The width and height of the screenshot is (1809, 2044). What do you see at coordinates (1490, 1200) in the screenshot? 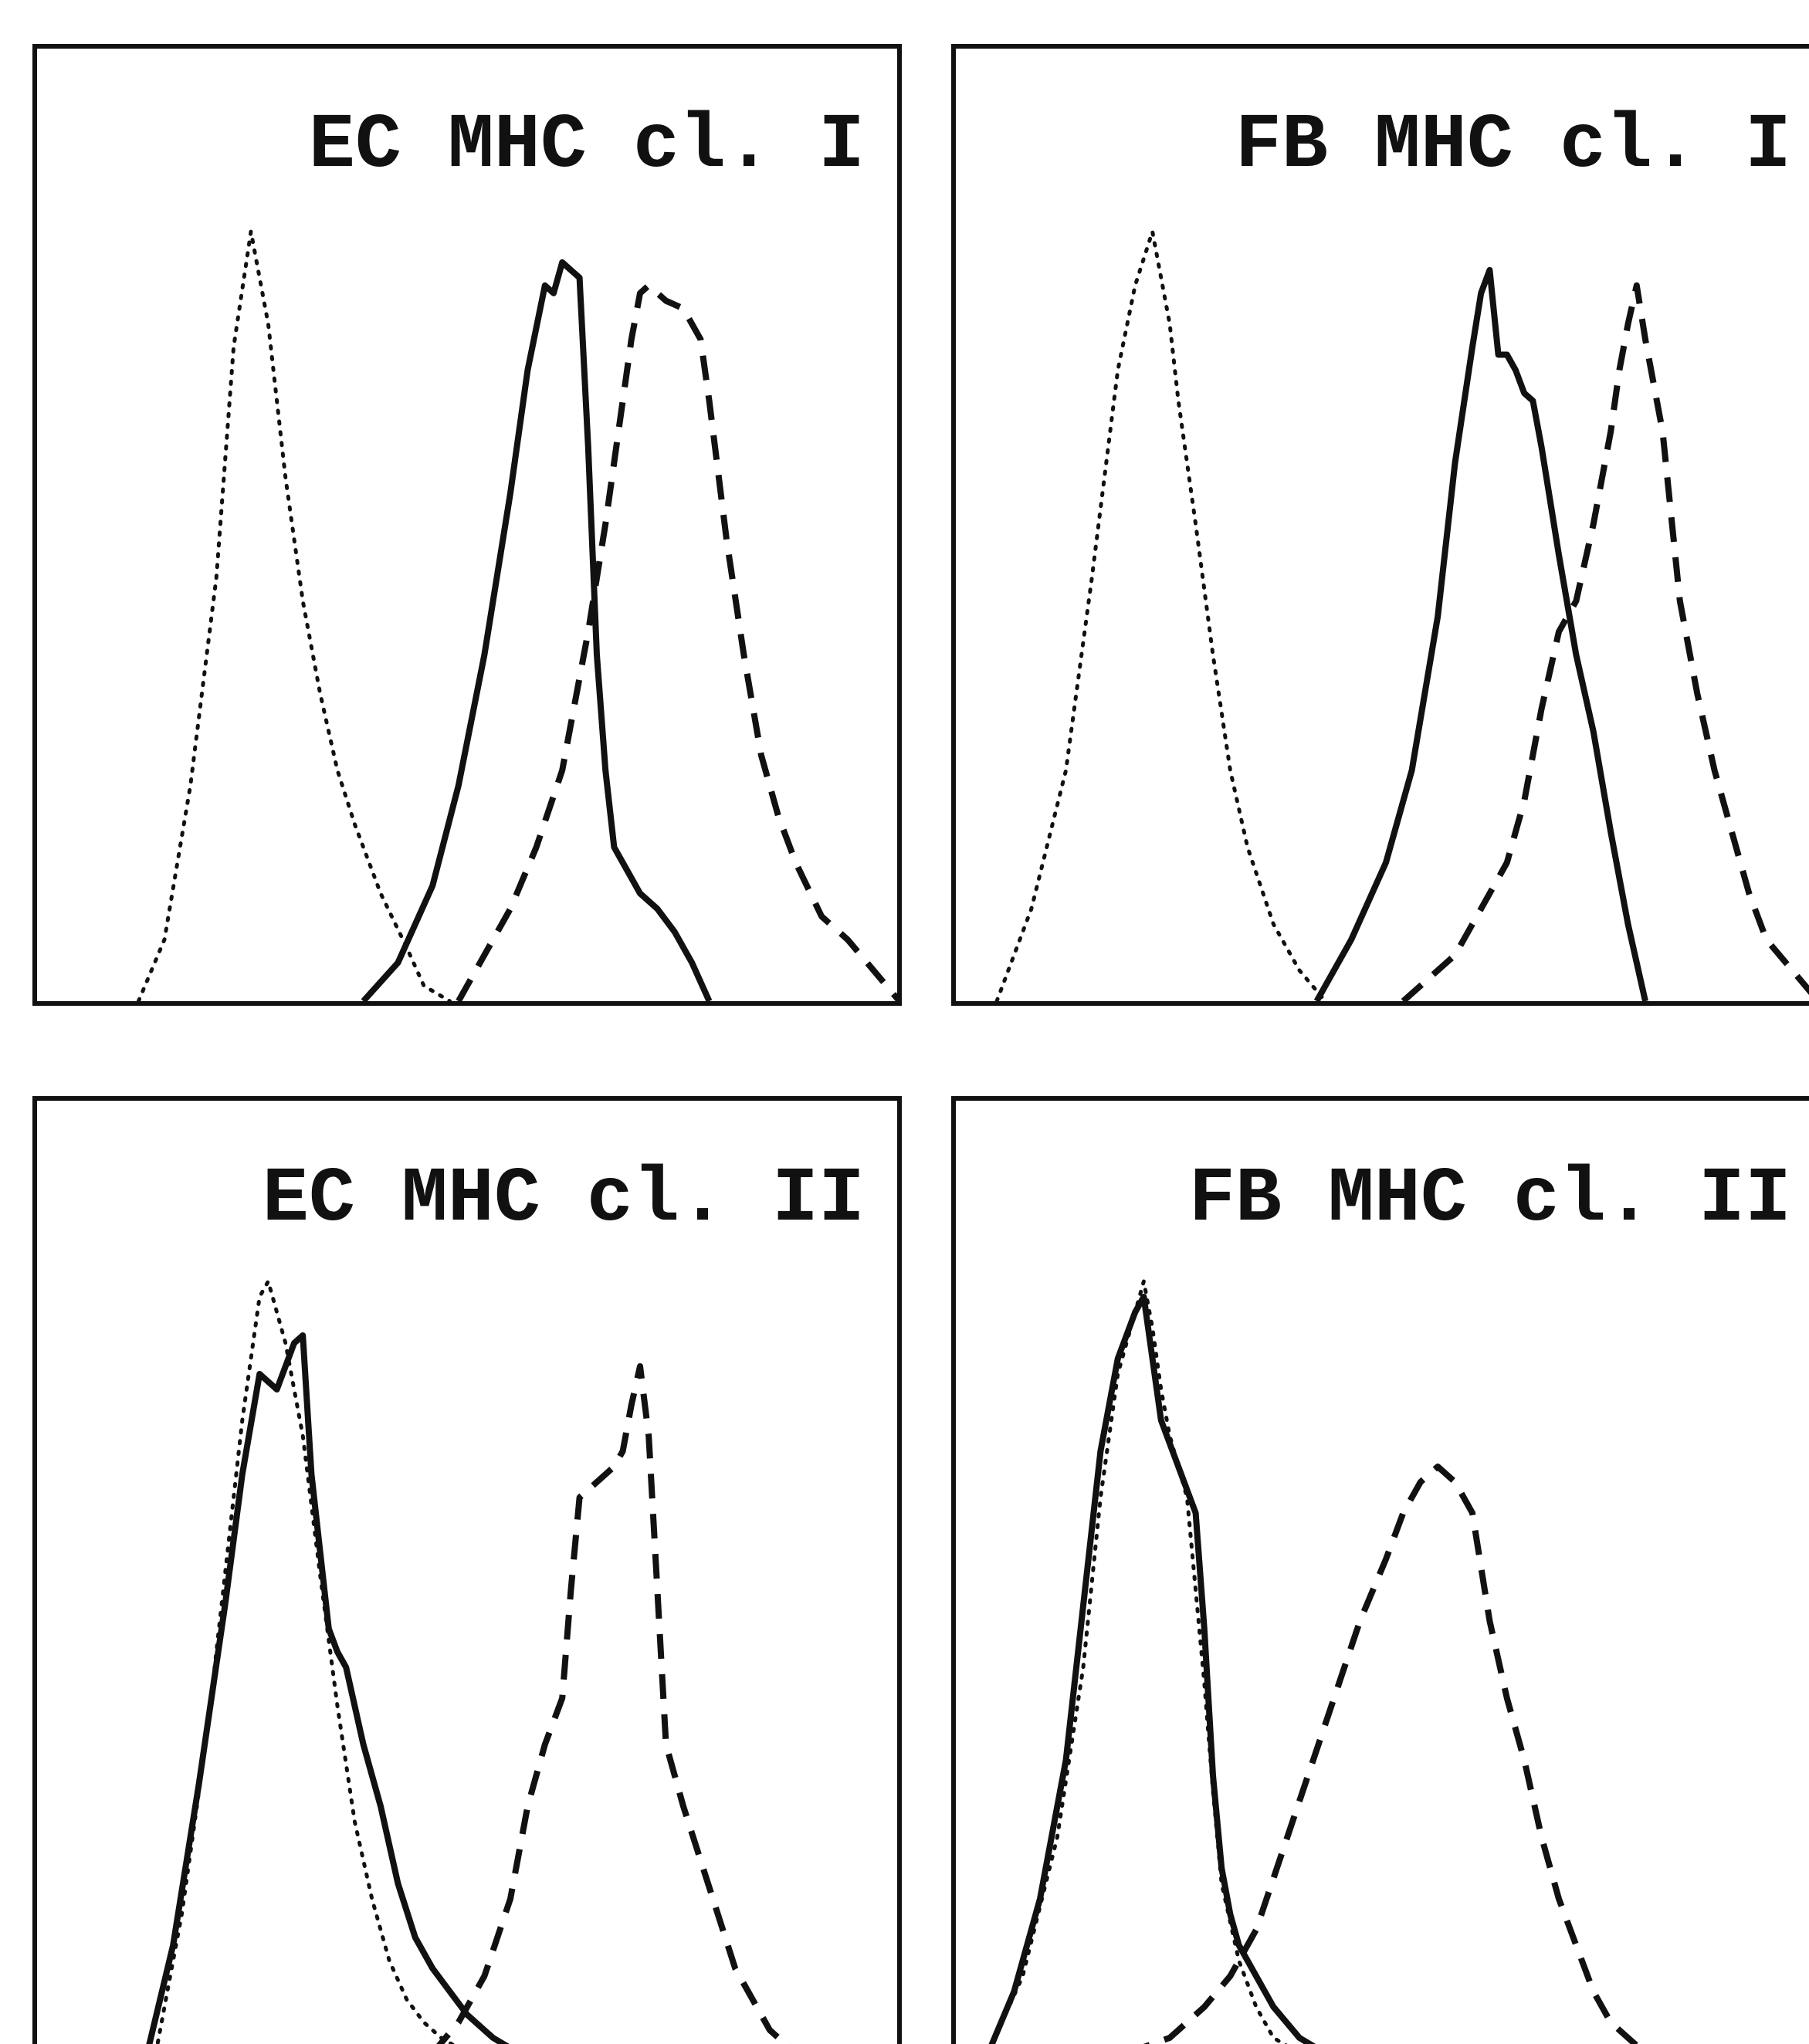
I see `panel-title-fb-mhc-class-2: FB MHC cl. II` at bounding box center [1490, 1200].